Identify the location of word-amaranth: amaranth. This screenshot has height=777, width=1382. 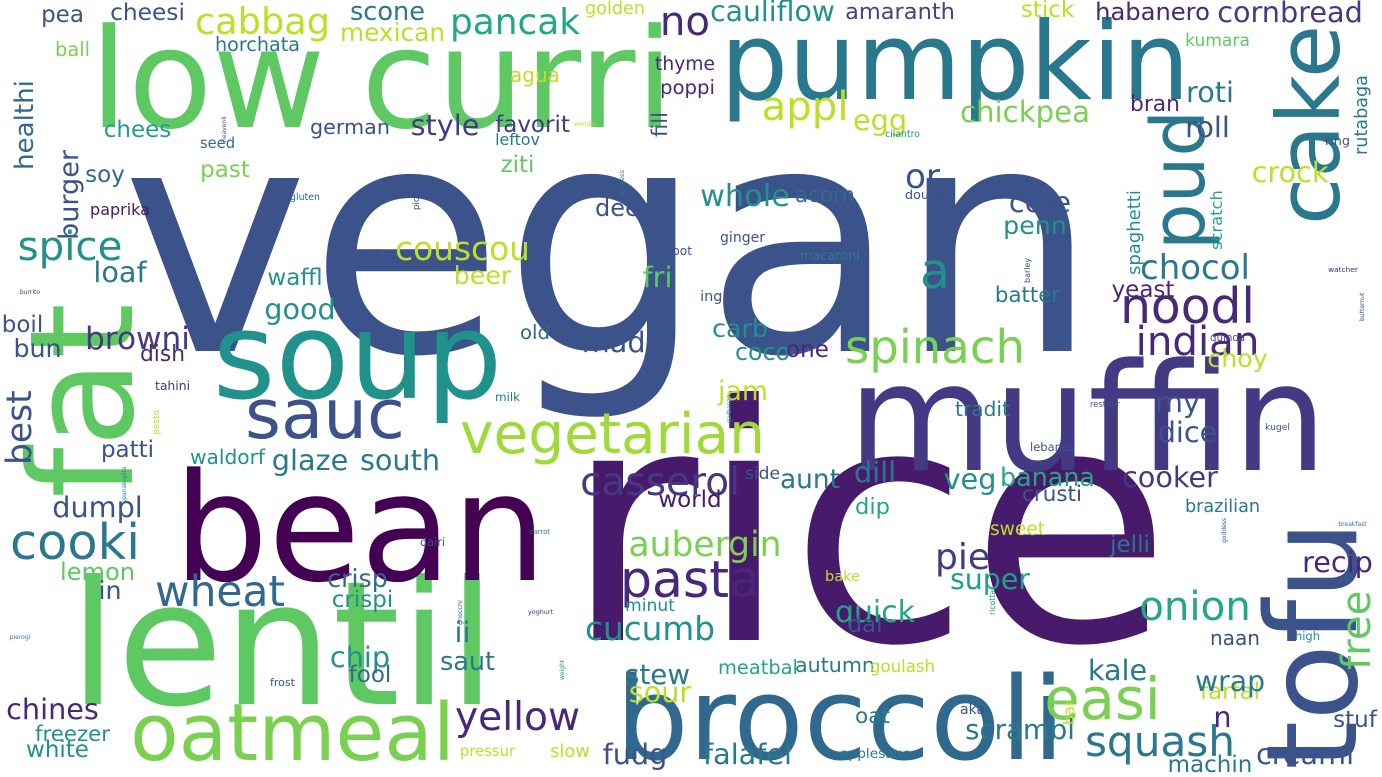
(900, 13).